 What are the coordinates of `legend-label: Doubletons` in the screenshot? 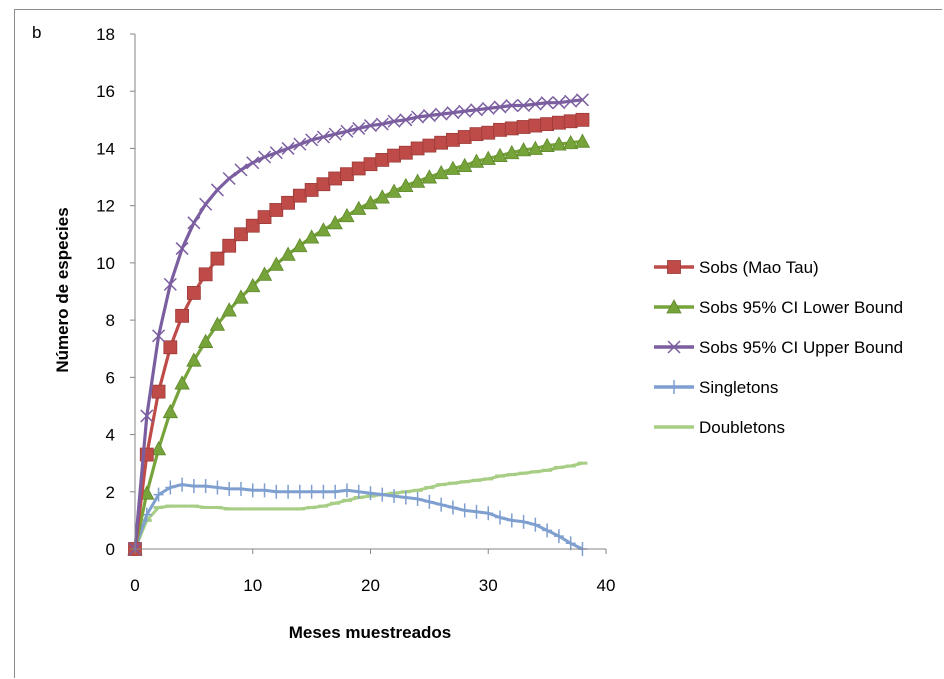 It's located at (742, 427).